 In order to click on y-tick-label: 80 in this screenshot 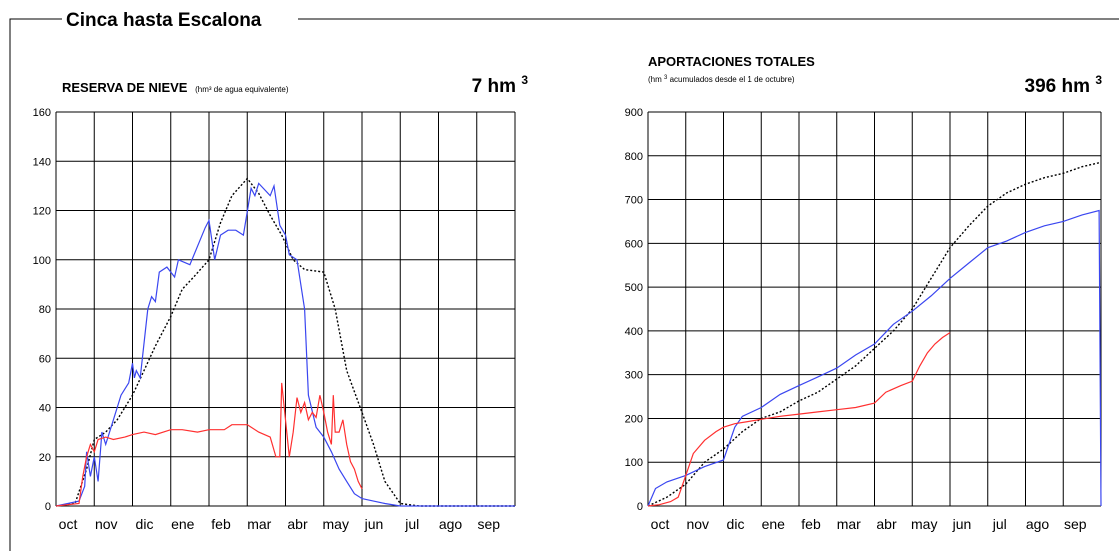, I will do `click(45, 310)`.